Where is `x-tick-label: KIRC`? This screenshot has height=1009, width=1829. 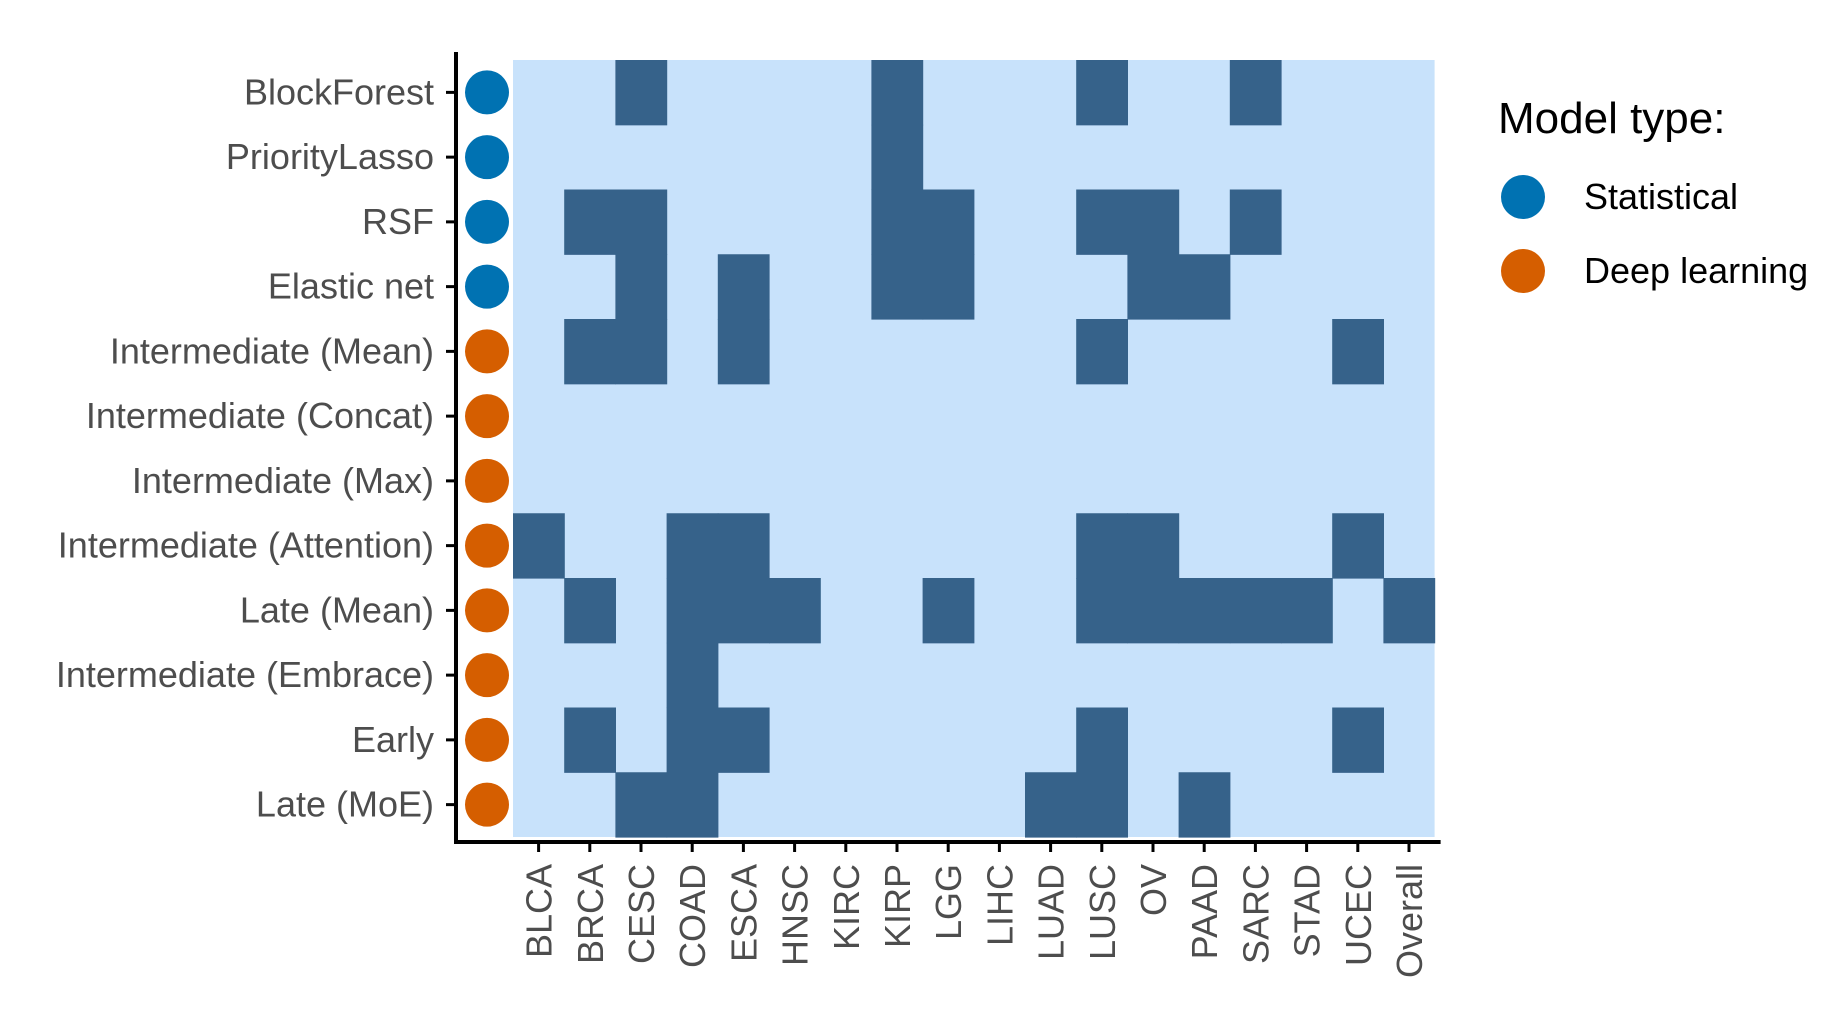
x-tick-label: KIRC is located at coordinates (846, 907).